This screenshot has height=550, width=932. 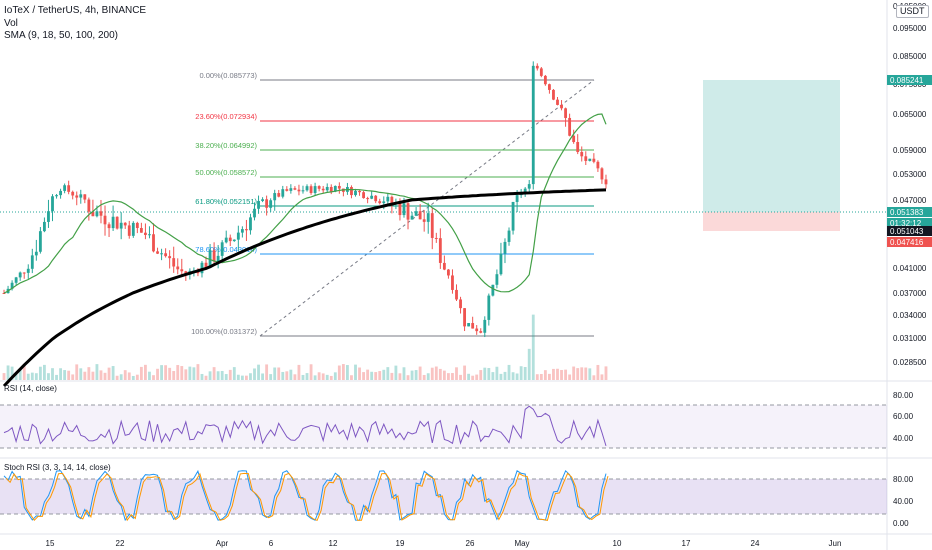 I want to click on position-stop-zone, so click(x=771, y=221).